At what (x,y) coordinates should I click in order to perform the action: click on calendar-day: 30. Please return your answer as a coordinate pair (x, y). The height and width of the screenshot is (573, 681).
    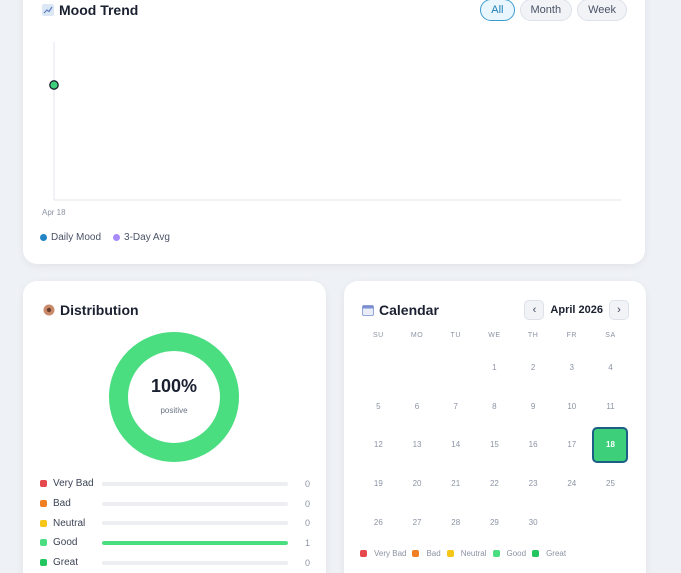
    Looking at the image, I should click on (533, 522).